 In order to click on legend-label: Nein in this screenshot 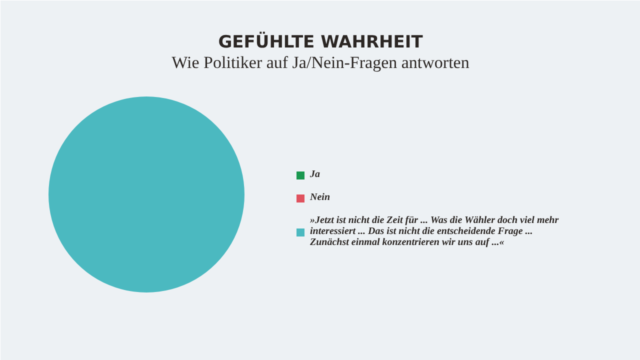, I will do `click(320, 197)`.